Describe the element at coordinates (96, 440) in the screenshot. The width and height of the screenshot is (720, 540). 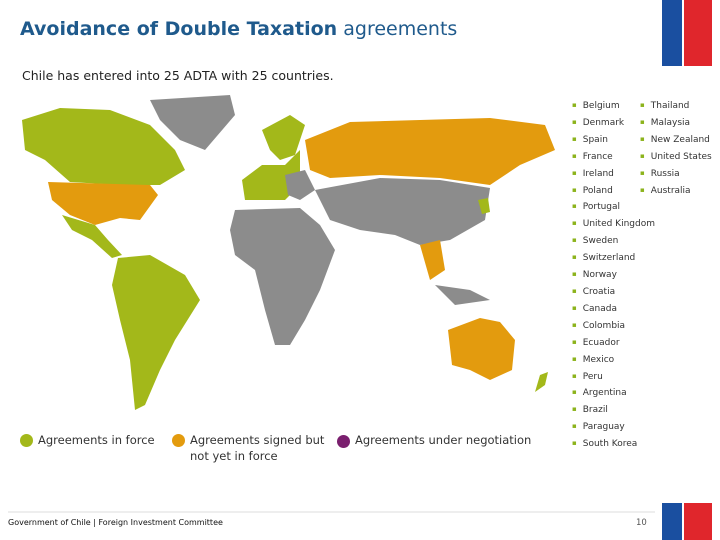
I see `legend-label: Agreements in force` at that location.